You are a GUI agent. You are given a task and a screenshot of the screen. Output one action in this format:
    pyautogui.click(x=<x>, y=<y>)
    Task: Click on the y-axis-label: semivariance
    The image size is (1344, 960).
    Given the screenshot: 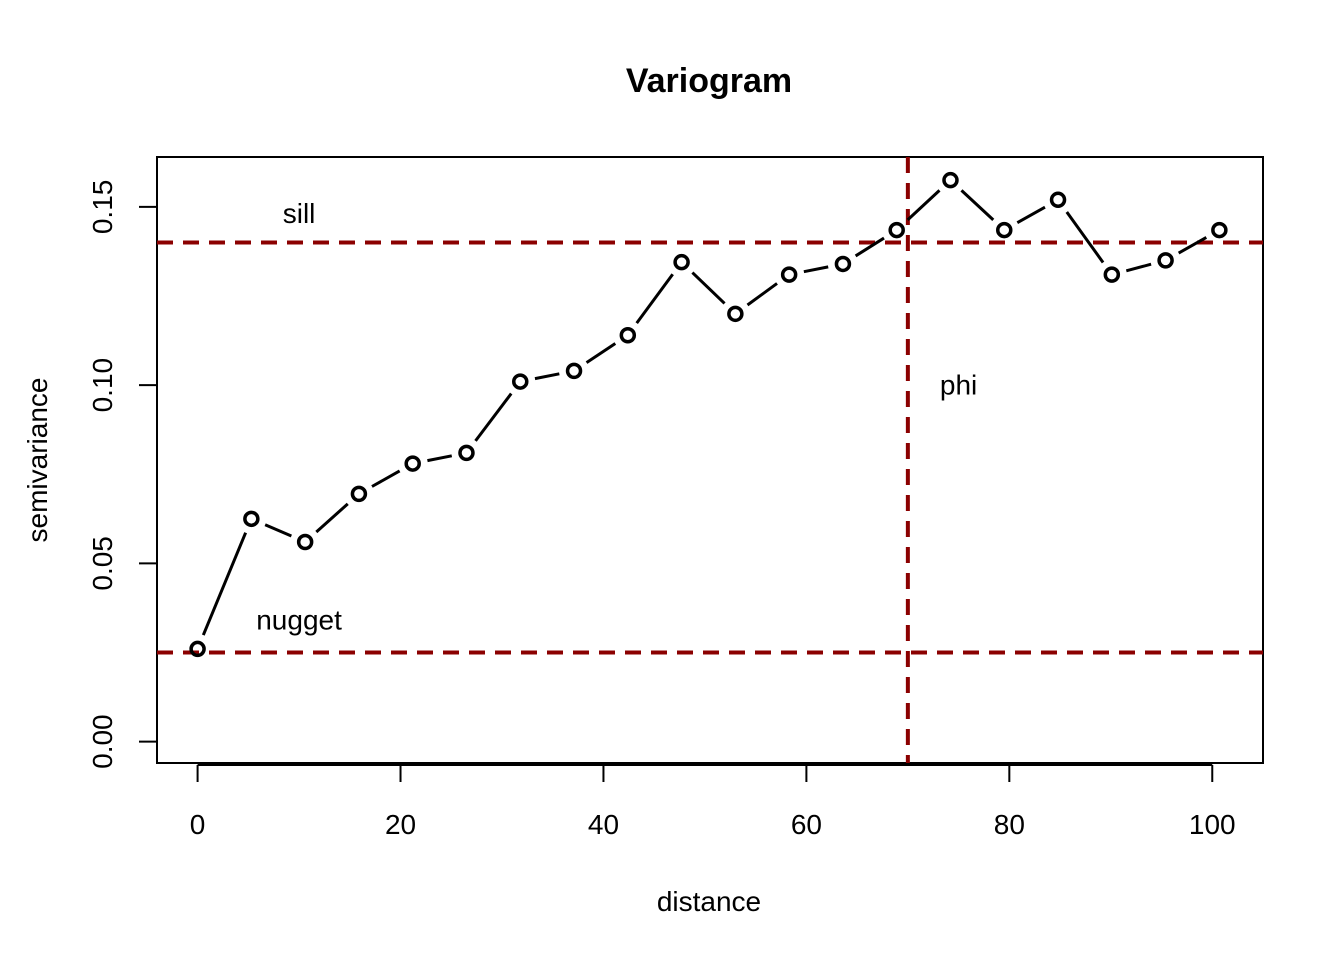 What is the action you would take?
    pyautogui.click(x=37, y=460)
    